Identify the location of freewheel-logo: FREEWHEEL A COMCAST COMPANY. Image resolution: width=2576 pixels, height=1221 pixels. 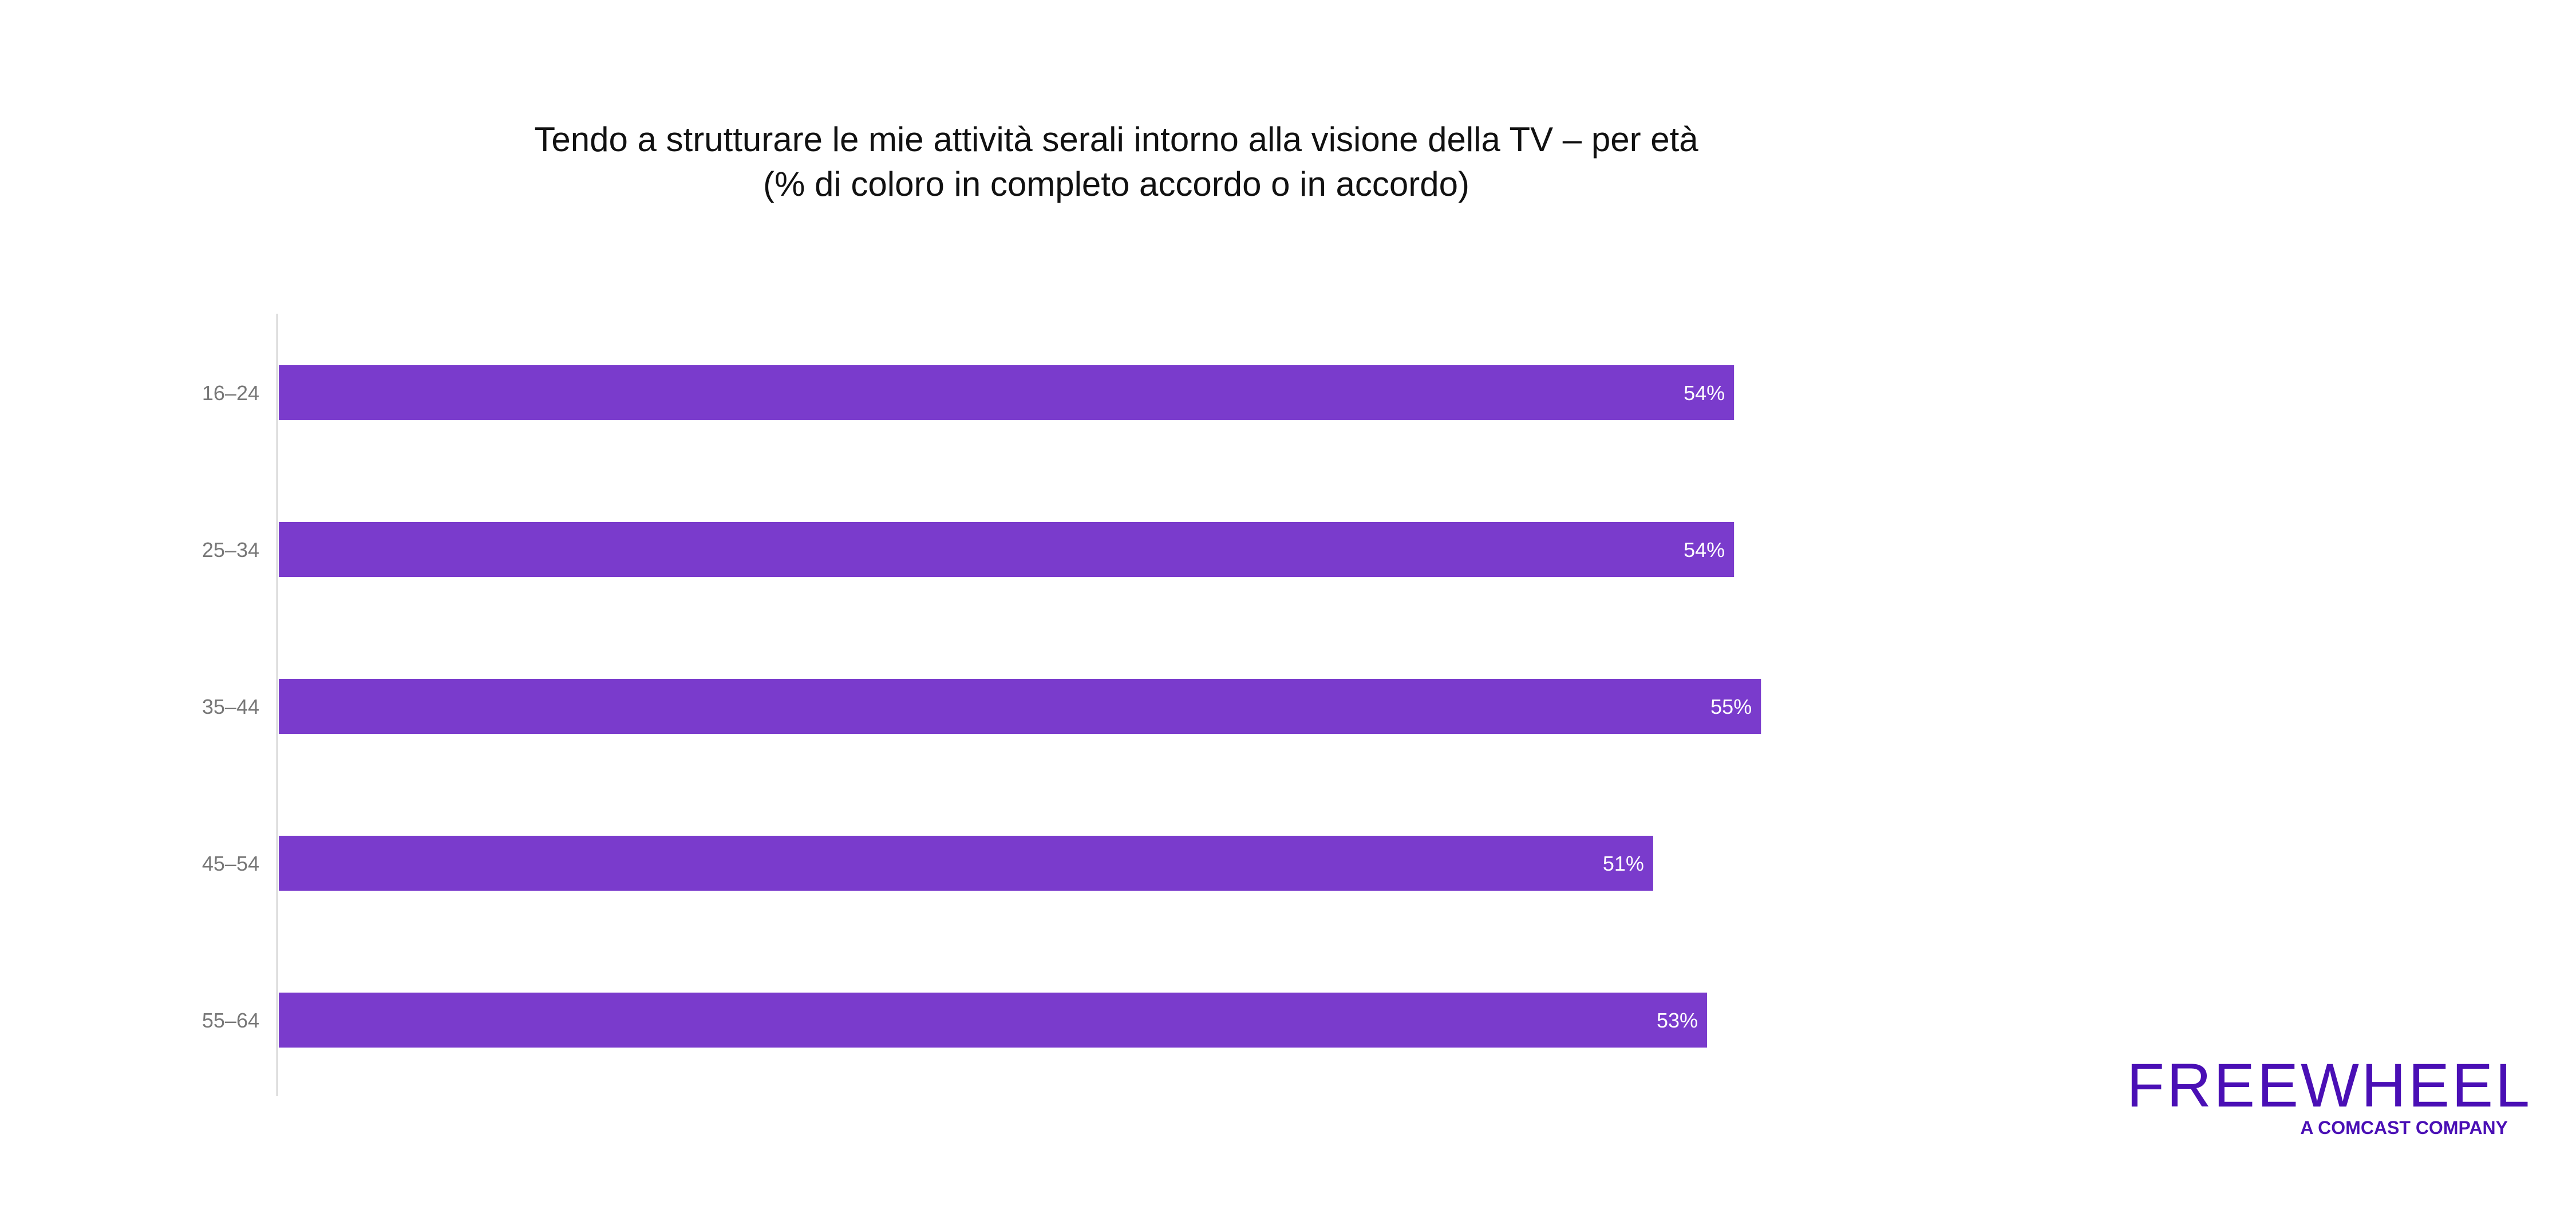
(2329, 1097).